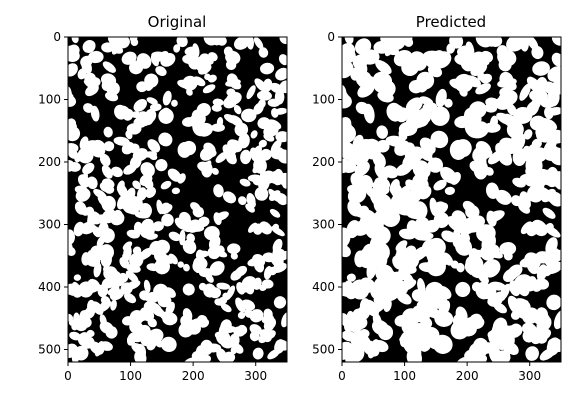 This screenshot has width=586, height=404. Describe the element at coordinates (255, 376) in the screenshot. I see `x-tick-label: 300` at that location.